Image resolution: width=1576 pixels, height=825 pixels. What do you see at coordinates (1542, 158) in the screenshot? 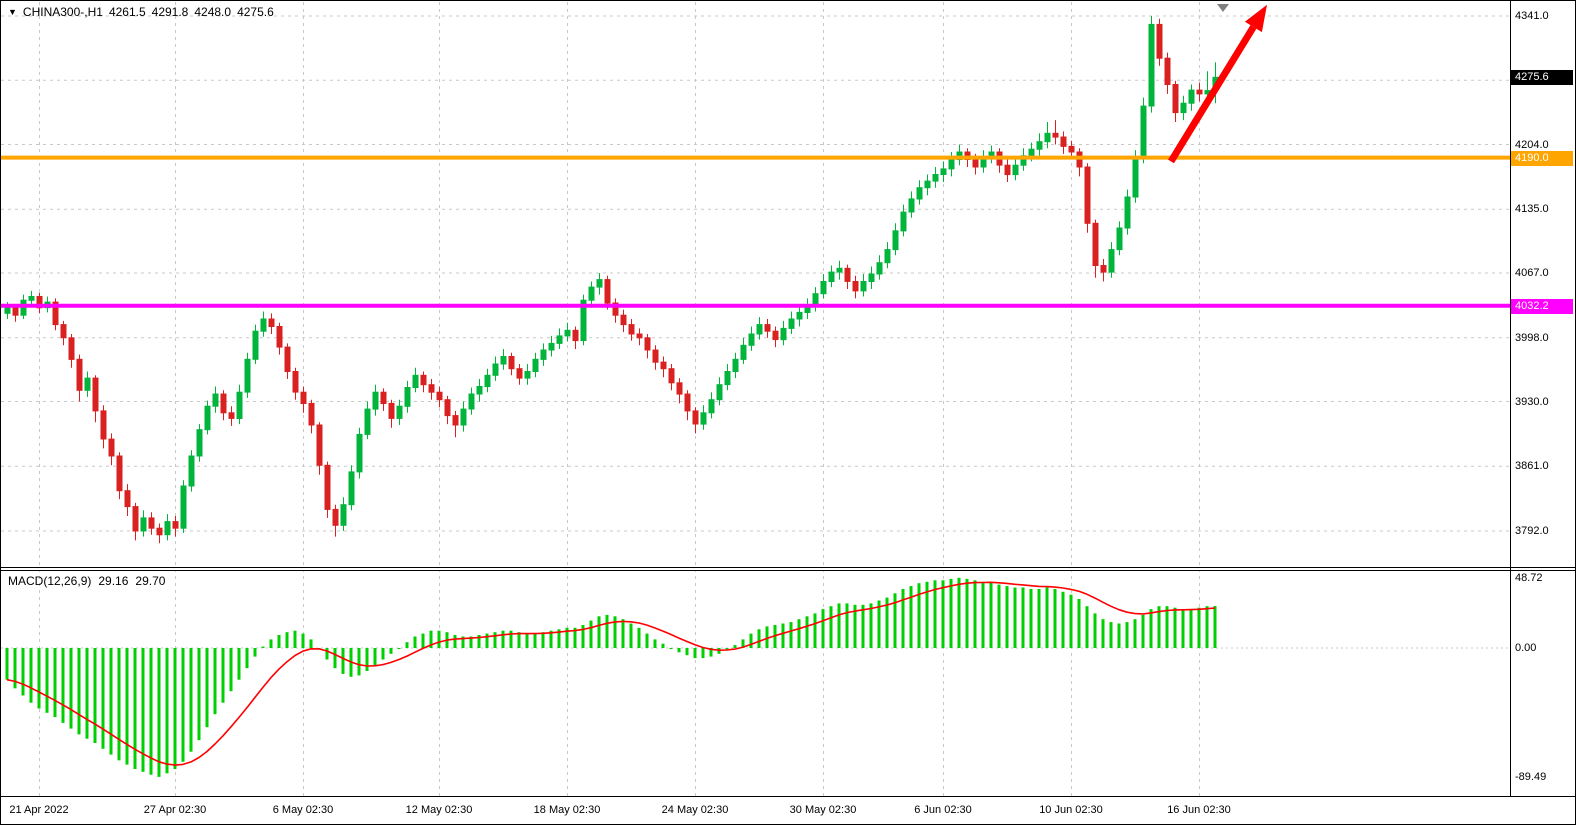
I see `hline-price-badge: 4190.0` at bounding box center [1542, 158].